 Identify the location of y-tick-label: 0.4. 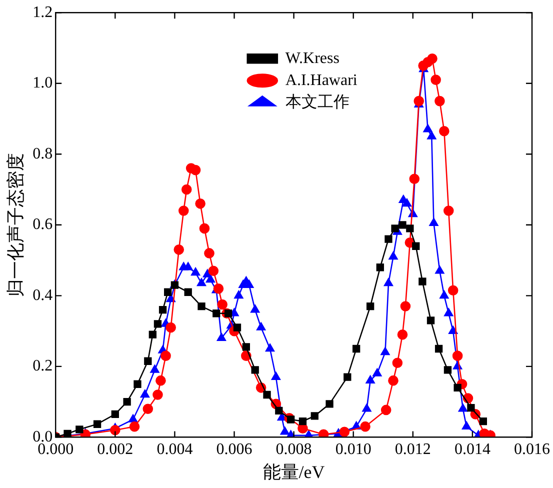
(42, 295).